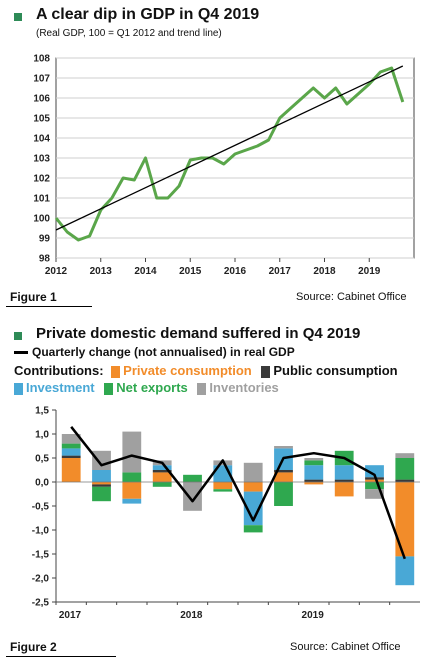 Image resolution: width=434 pixels, height=662 pixels. What do you see at coordinates (45, 239) in the screenshot?
I see `y-tick-label: 99` at bounding box center [45, 239].